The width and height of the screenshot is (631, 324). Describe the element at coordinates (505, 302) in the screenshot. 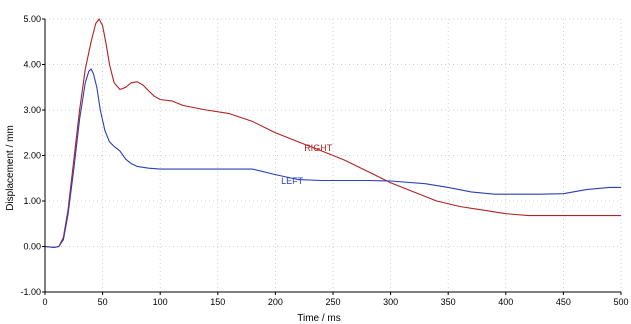

I see `x-tick-label: 400` at that location.